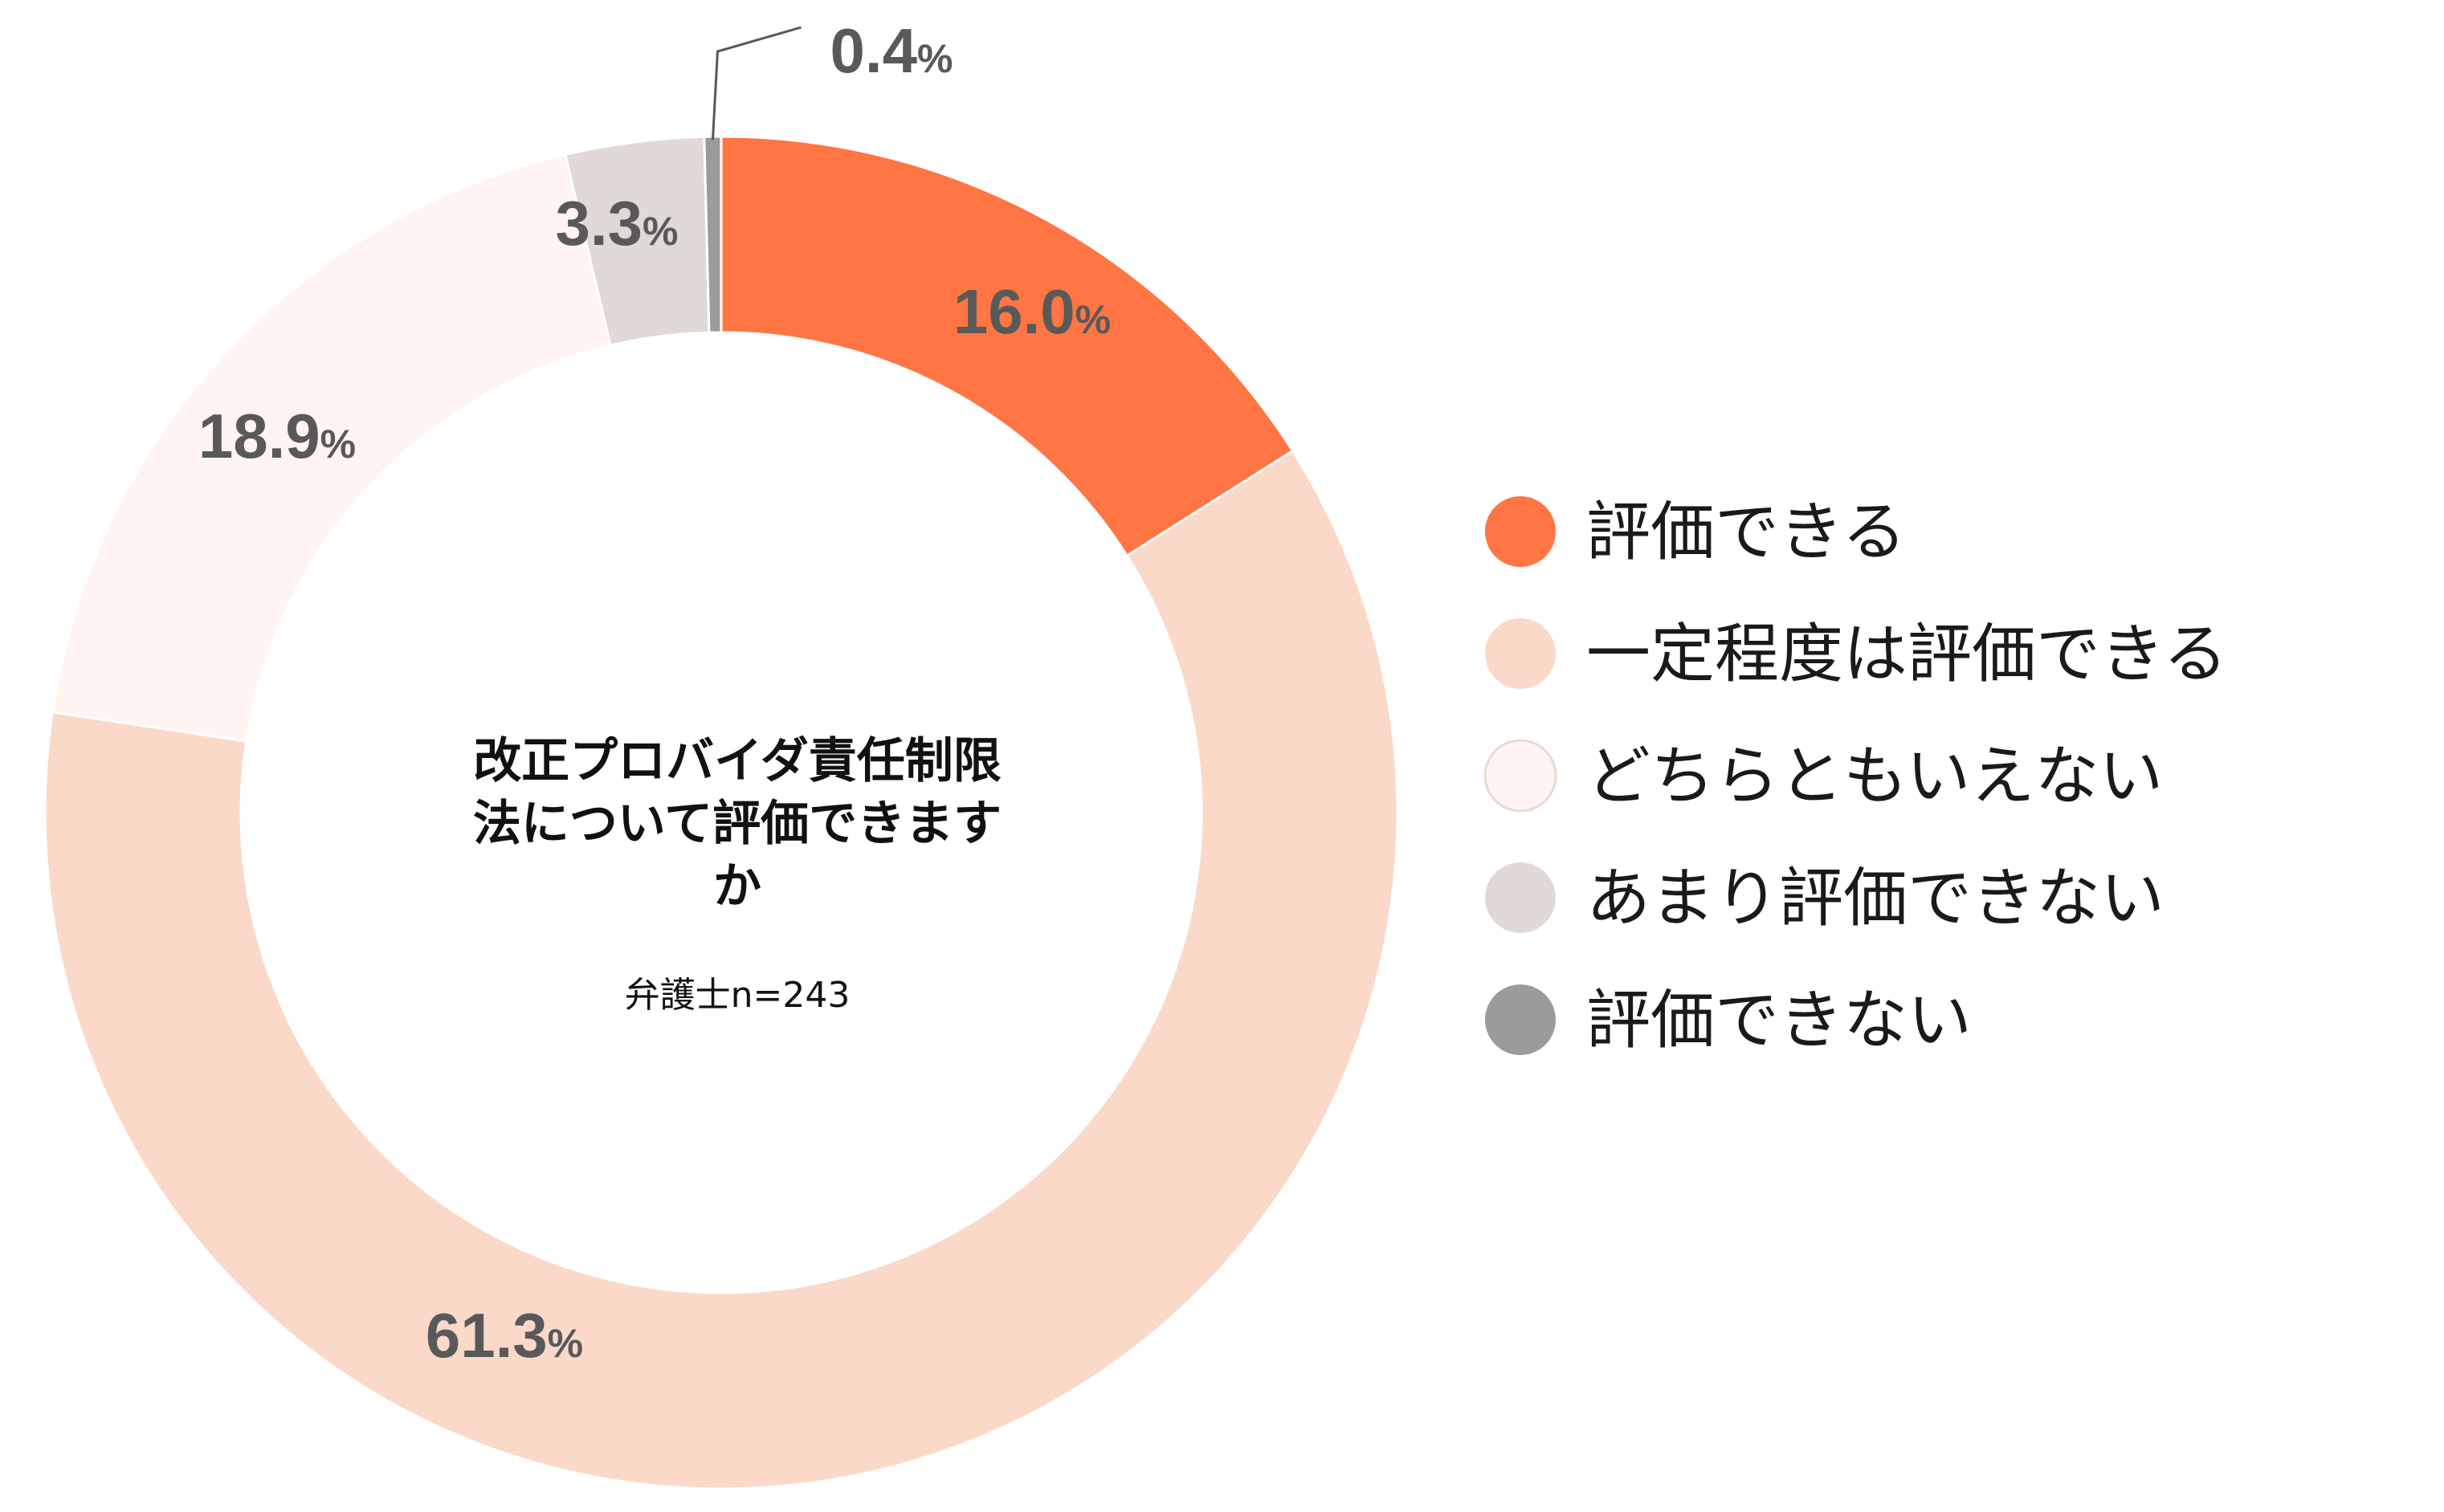 The width and height of the screenshot is (2444, 1512). Describe the element at coordinates (1520, 531) in the screenshot. I see `legend-swatch-評価できる` at that location.